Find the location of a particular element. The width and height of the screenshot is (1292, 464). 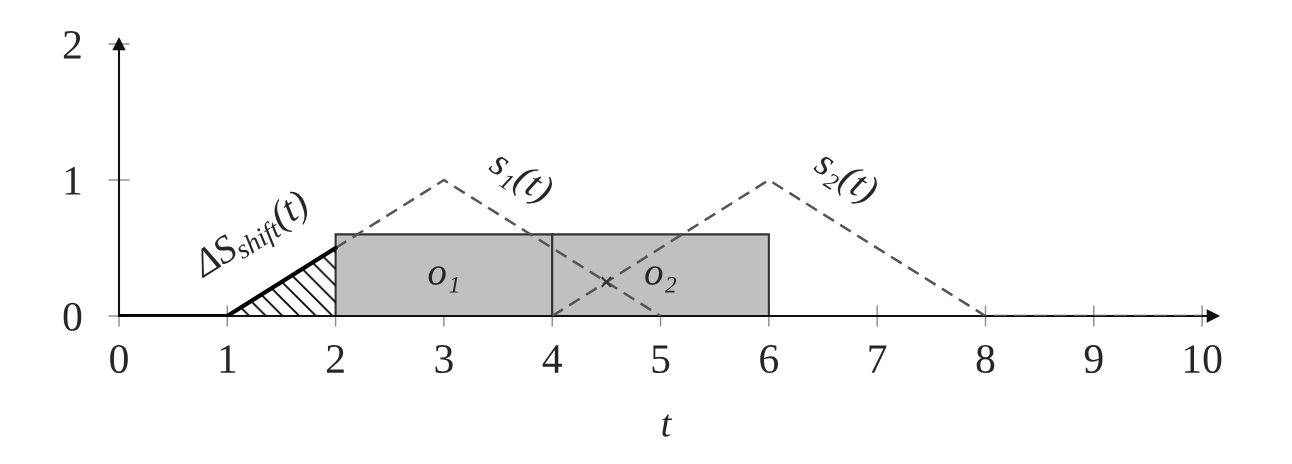

x-tick-label: 4 is located at coordinates (552, 359).